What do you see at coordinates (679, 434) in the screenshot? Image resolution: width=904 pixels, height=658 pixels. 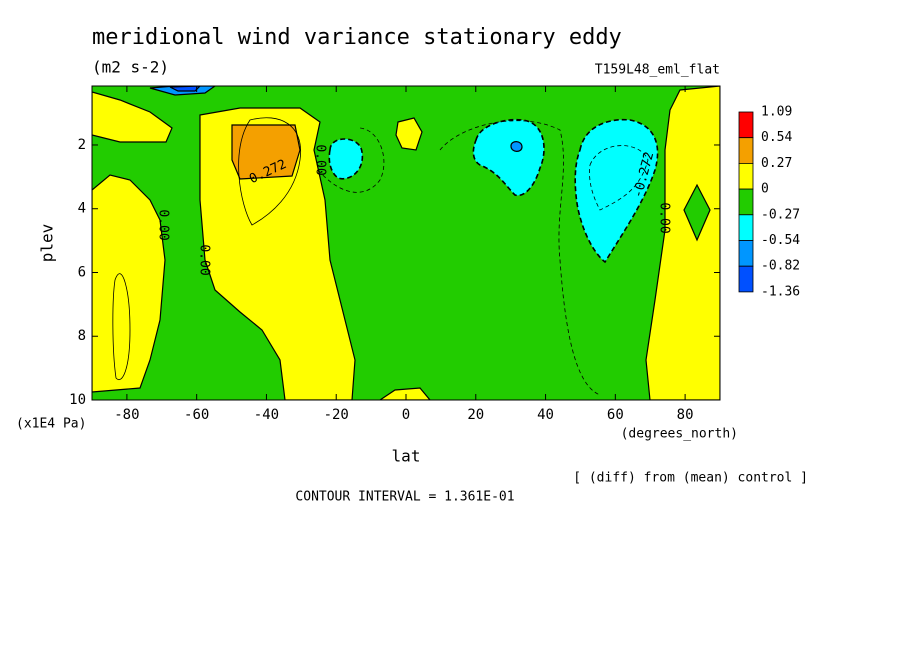 I see `x-axis-units: (degrees_north)` at bounding box center [679, 434].